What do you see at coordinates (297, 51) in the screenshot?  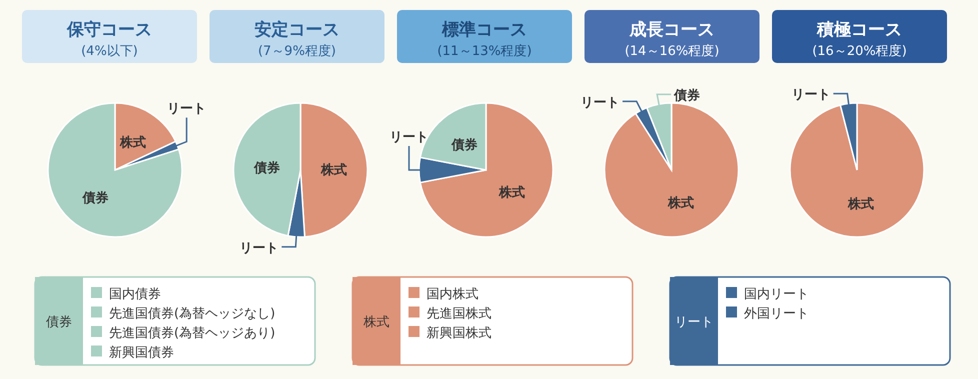 I see `chart-subtitle: (7～9%程度)` at bounding box center [297, 51].